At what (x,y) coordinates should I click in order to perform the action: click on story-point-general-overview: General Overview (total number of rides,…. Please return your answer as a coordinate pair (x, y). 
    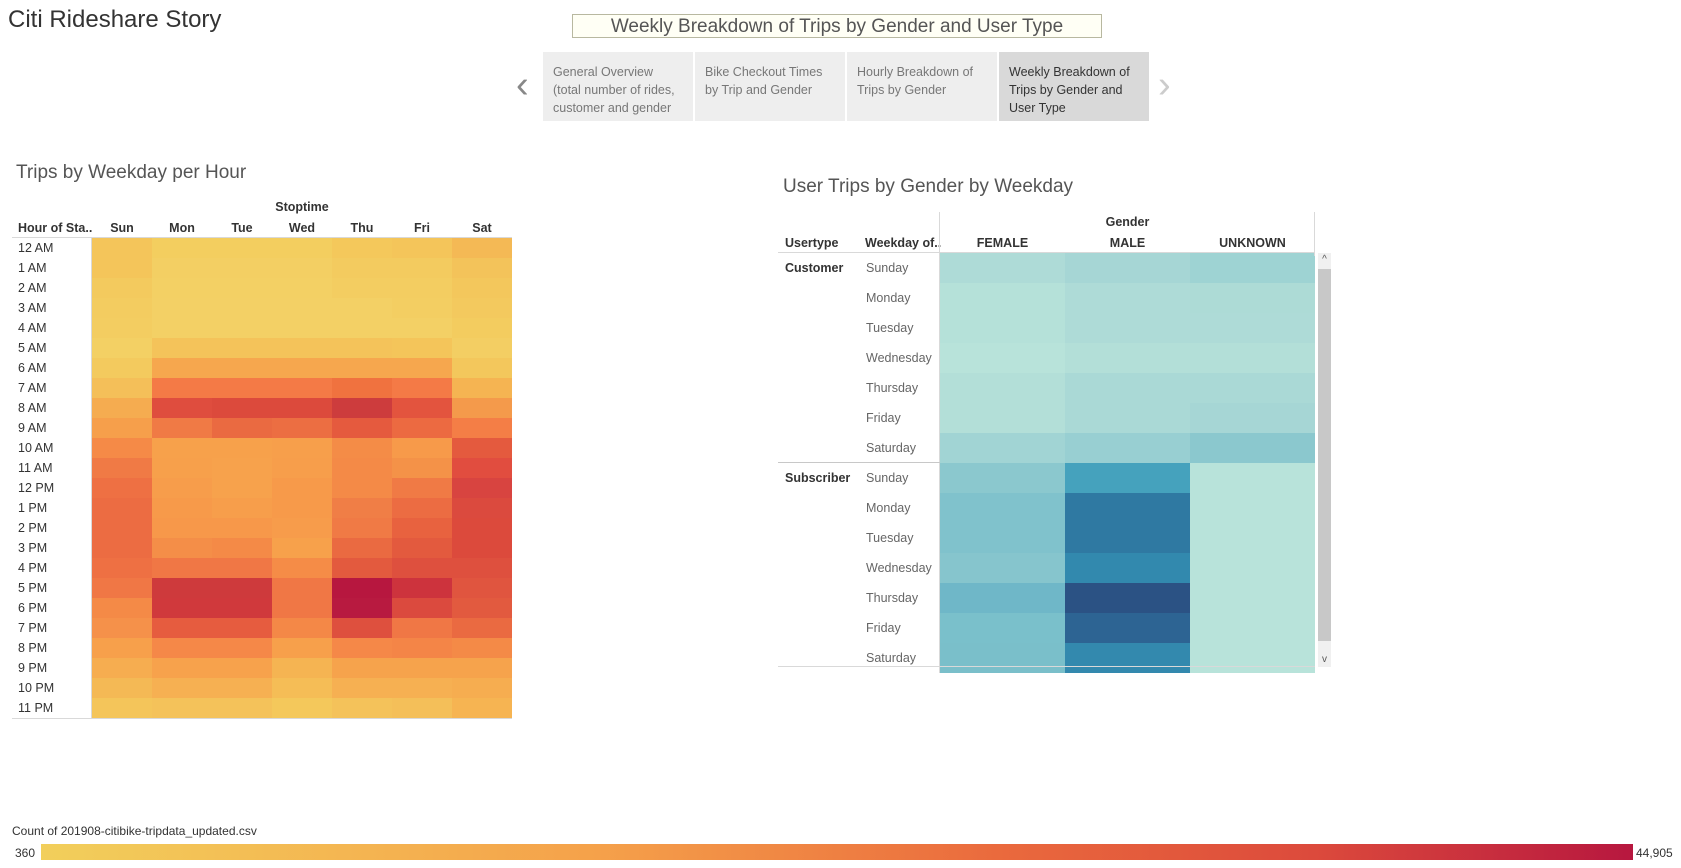
    Looking at the image, I should click on (618, 86).